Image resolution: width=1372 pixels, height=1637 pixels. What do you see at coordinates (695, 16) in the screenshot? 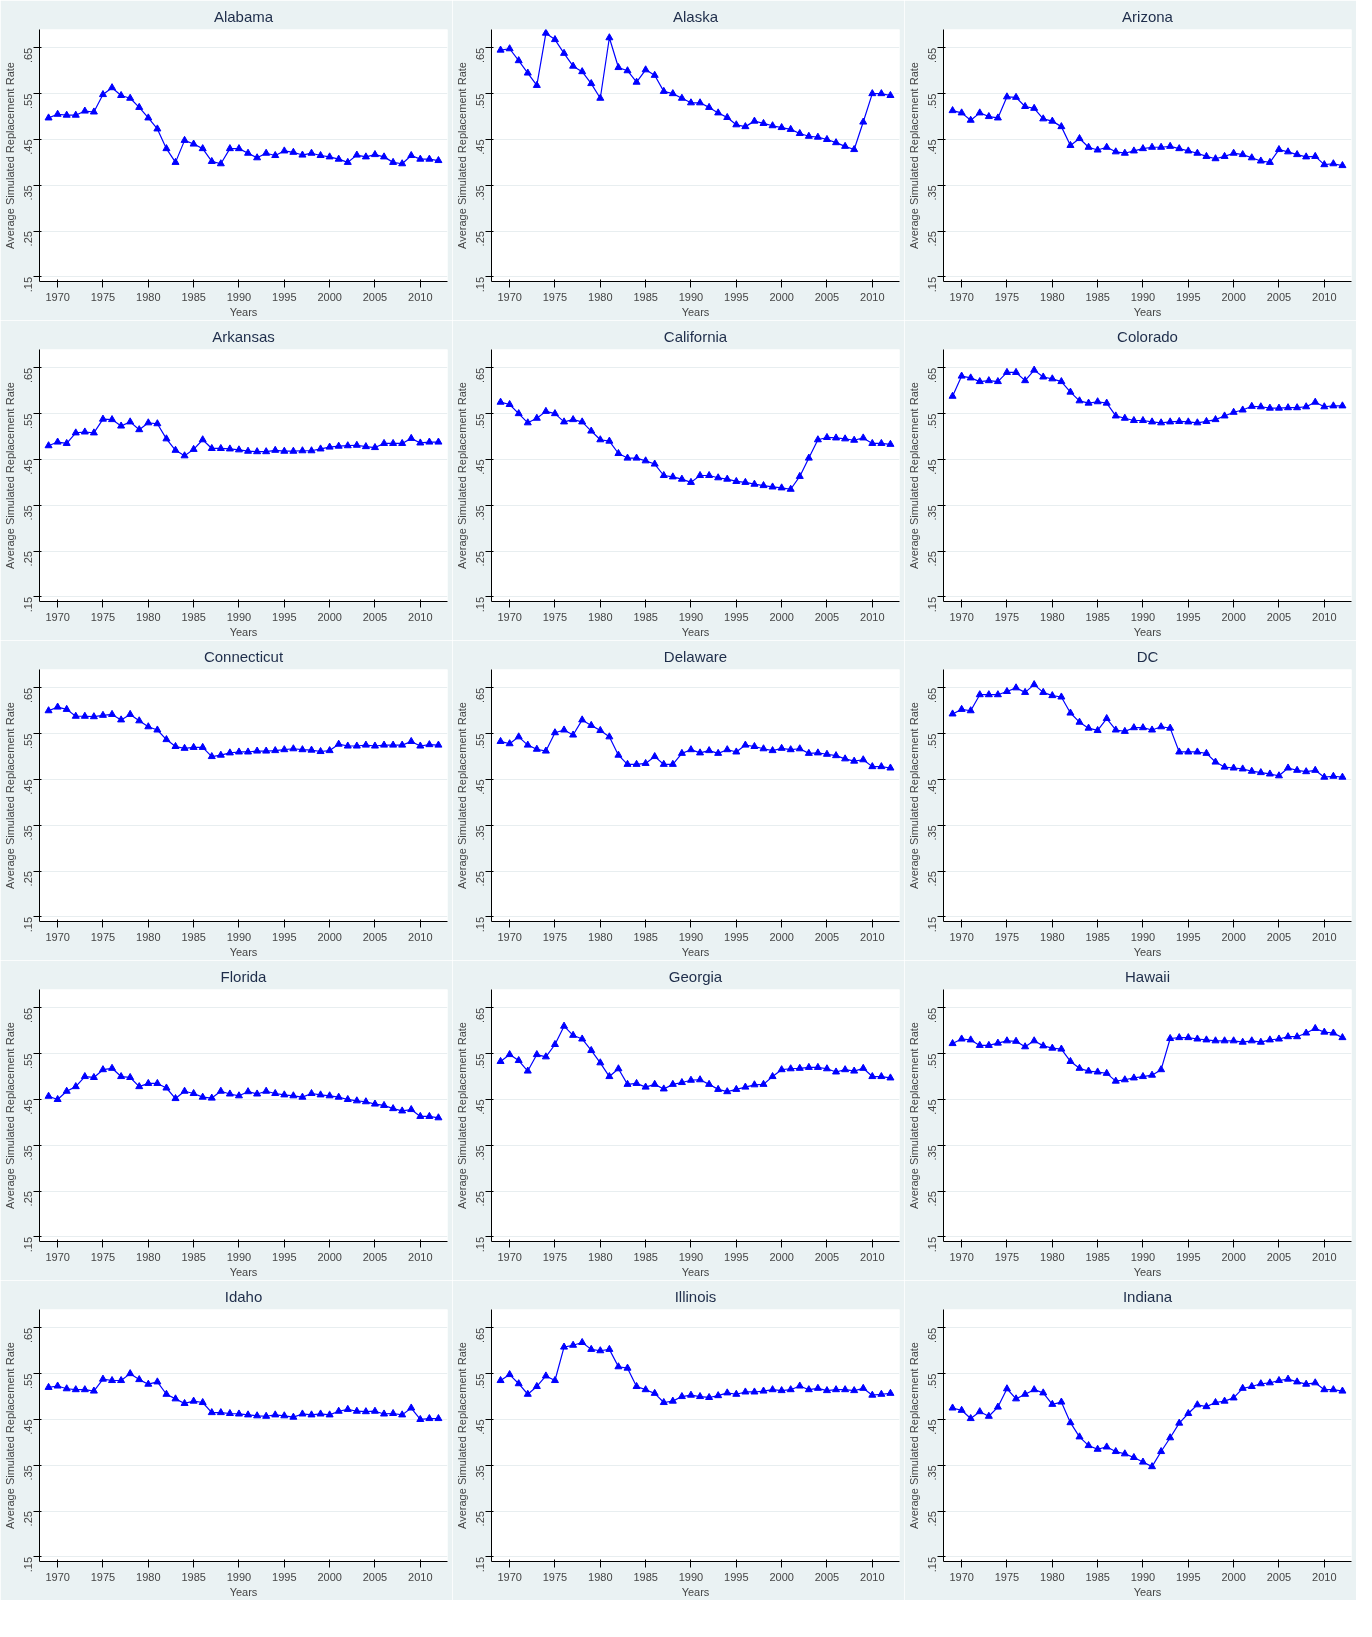
I see `chart-title: Alaska` at bounding box center [695, 16].